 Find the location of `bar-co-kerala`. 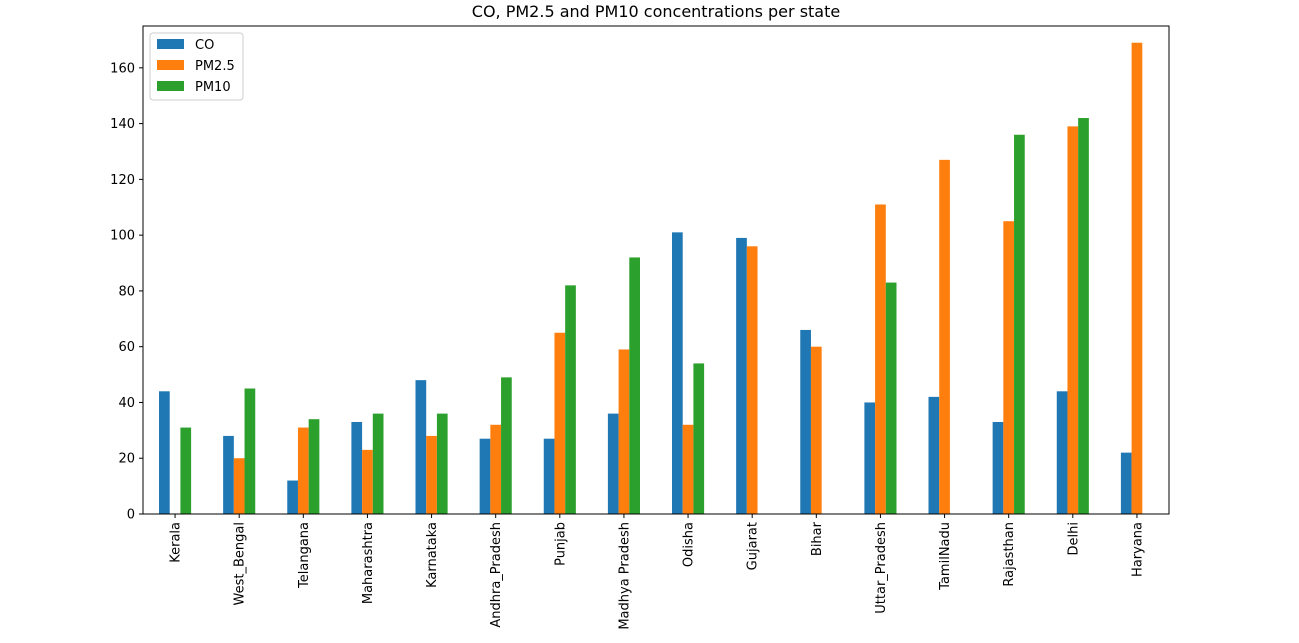

bar-co-kerala is located at coordinates (164, 452).